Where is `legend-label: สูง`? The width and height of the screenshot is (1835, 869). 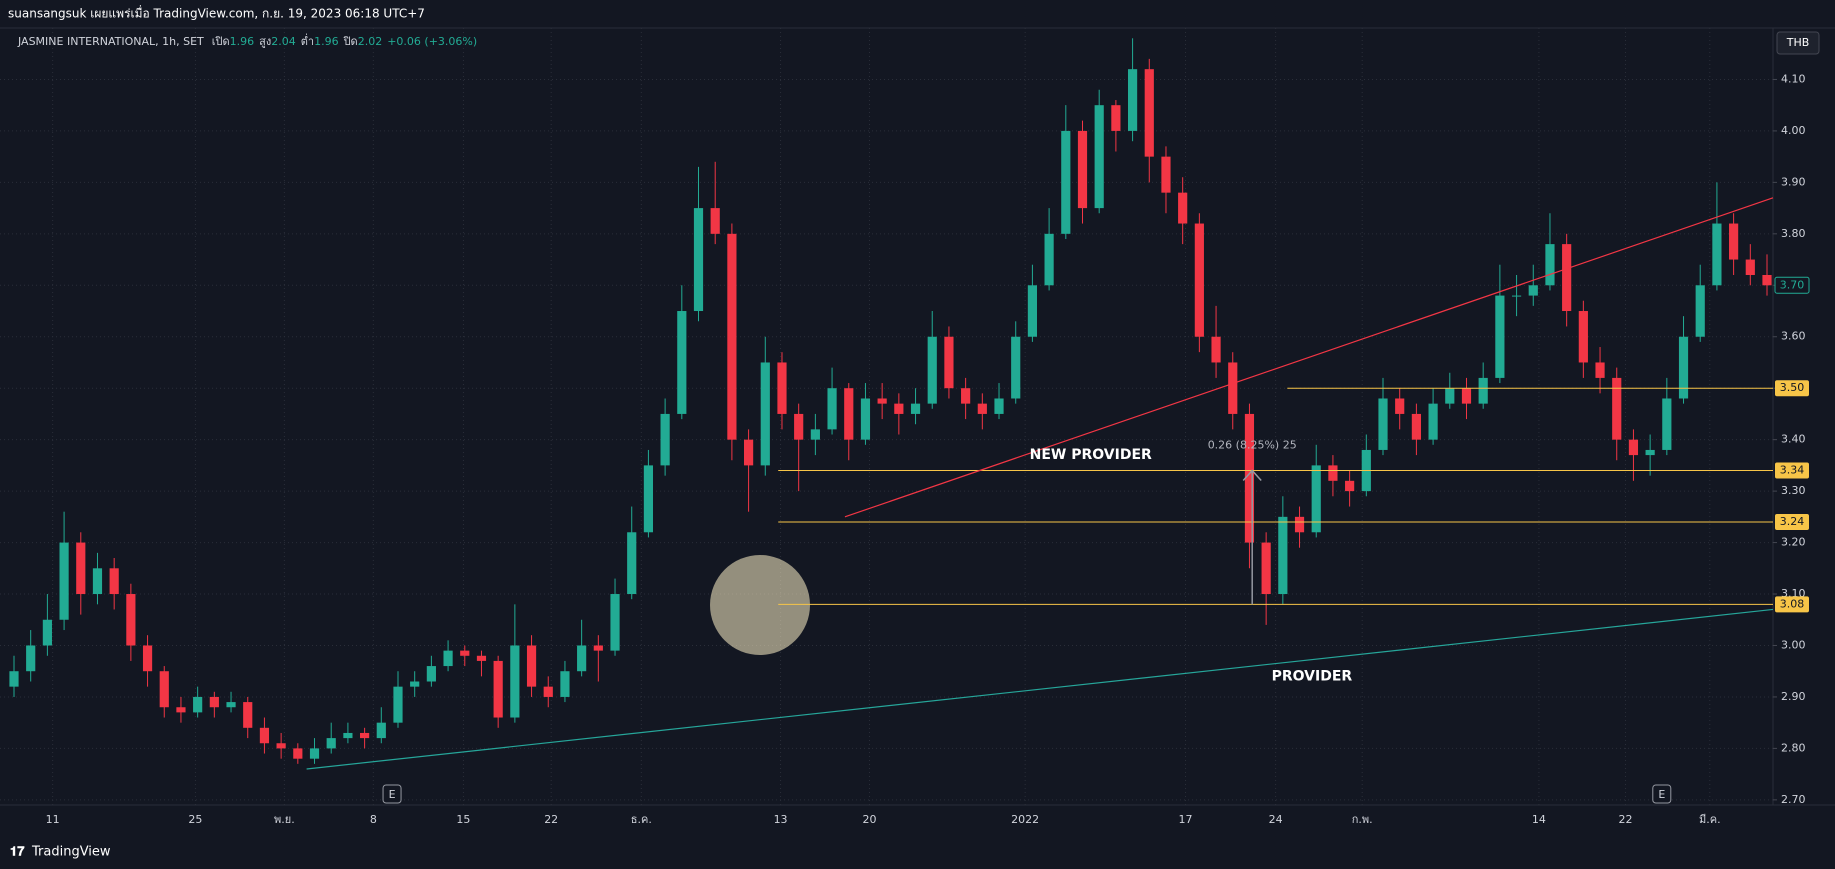
legend-label: สูง is located at coordinates (265, 41).